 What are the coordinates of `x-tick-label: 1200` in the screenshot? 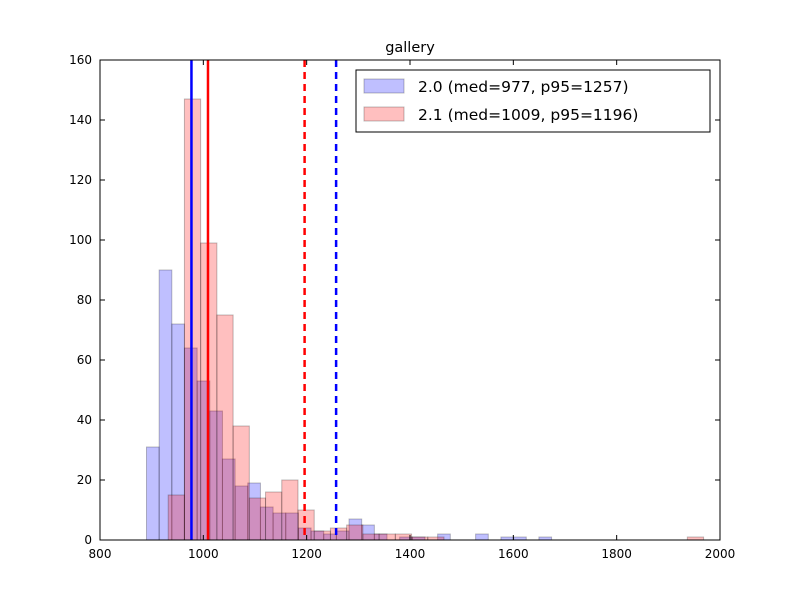 It's located at (306, 554).